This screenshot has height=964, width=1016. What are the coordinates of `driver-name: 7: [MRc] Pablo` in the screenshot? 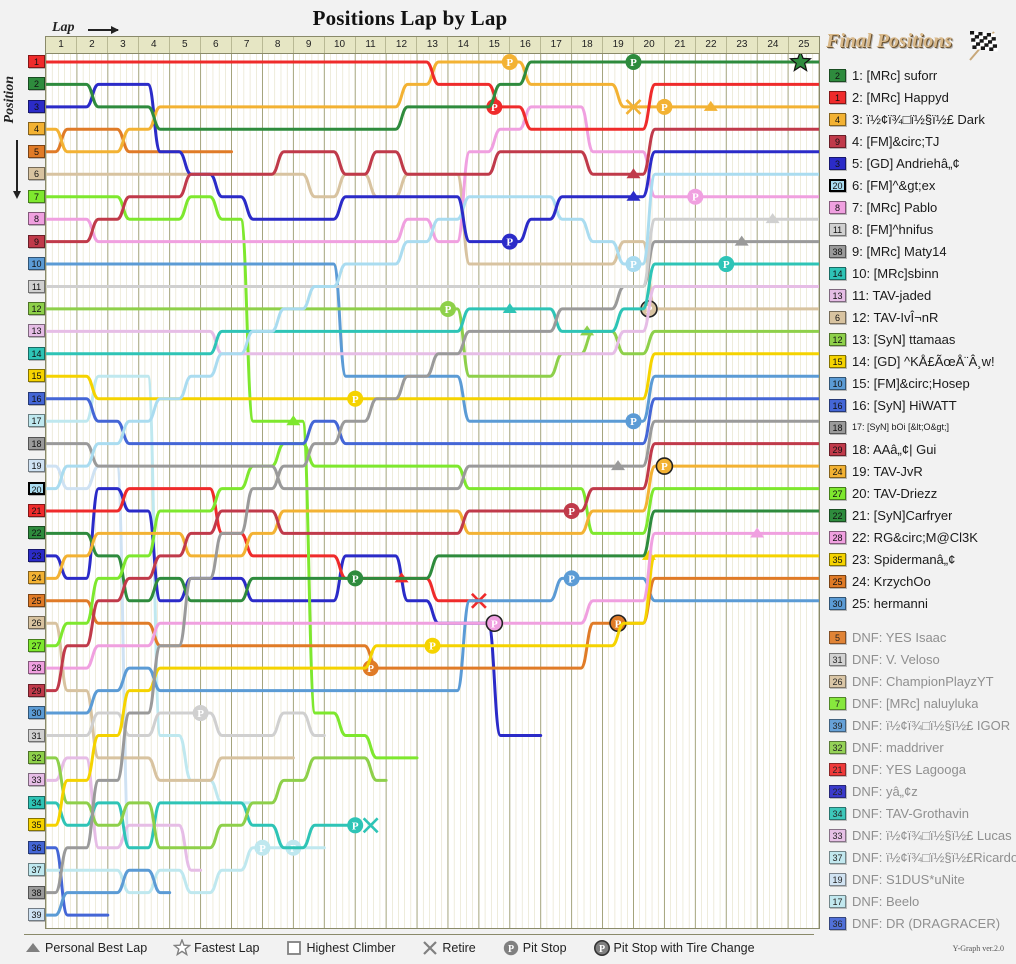 It's located at (895, 207).